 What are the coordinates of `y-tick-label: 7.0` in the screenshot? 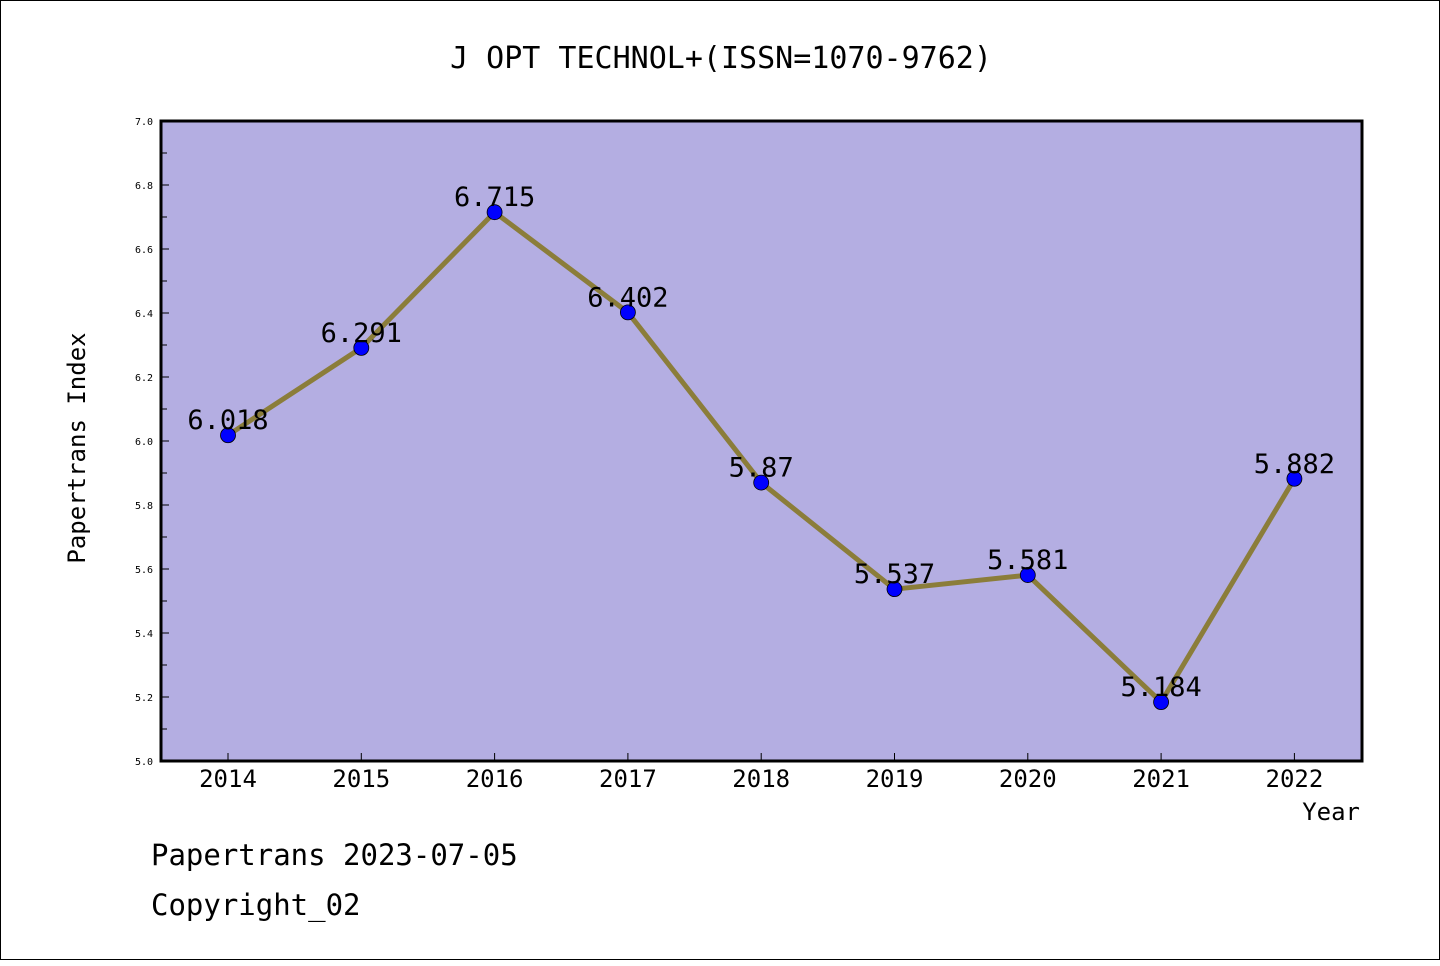 It's located at (144, 122).